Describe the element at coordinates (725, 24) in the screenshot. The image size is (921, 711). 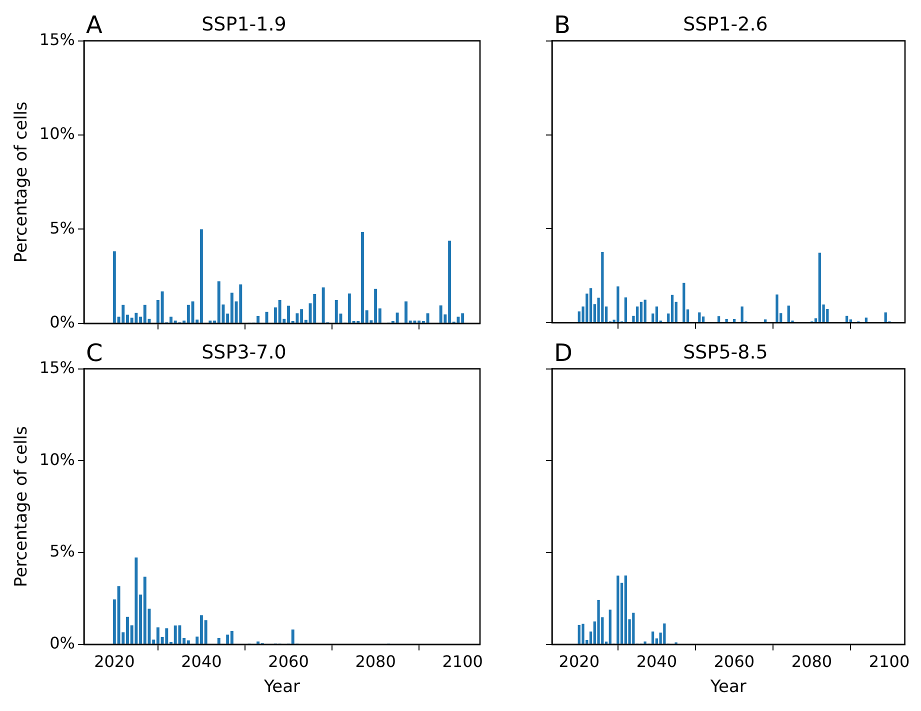
I see `chart-title: SSP1-2.6` at that location.